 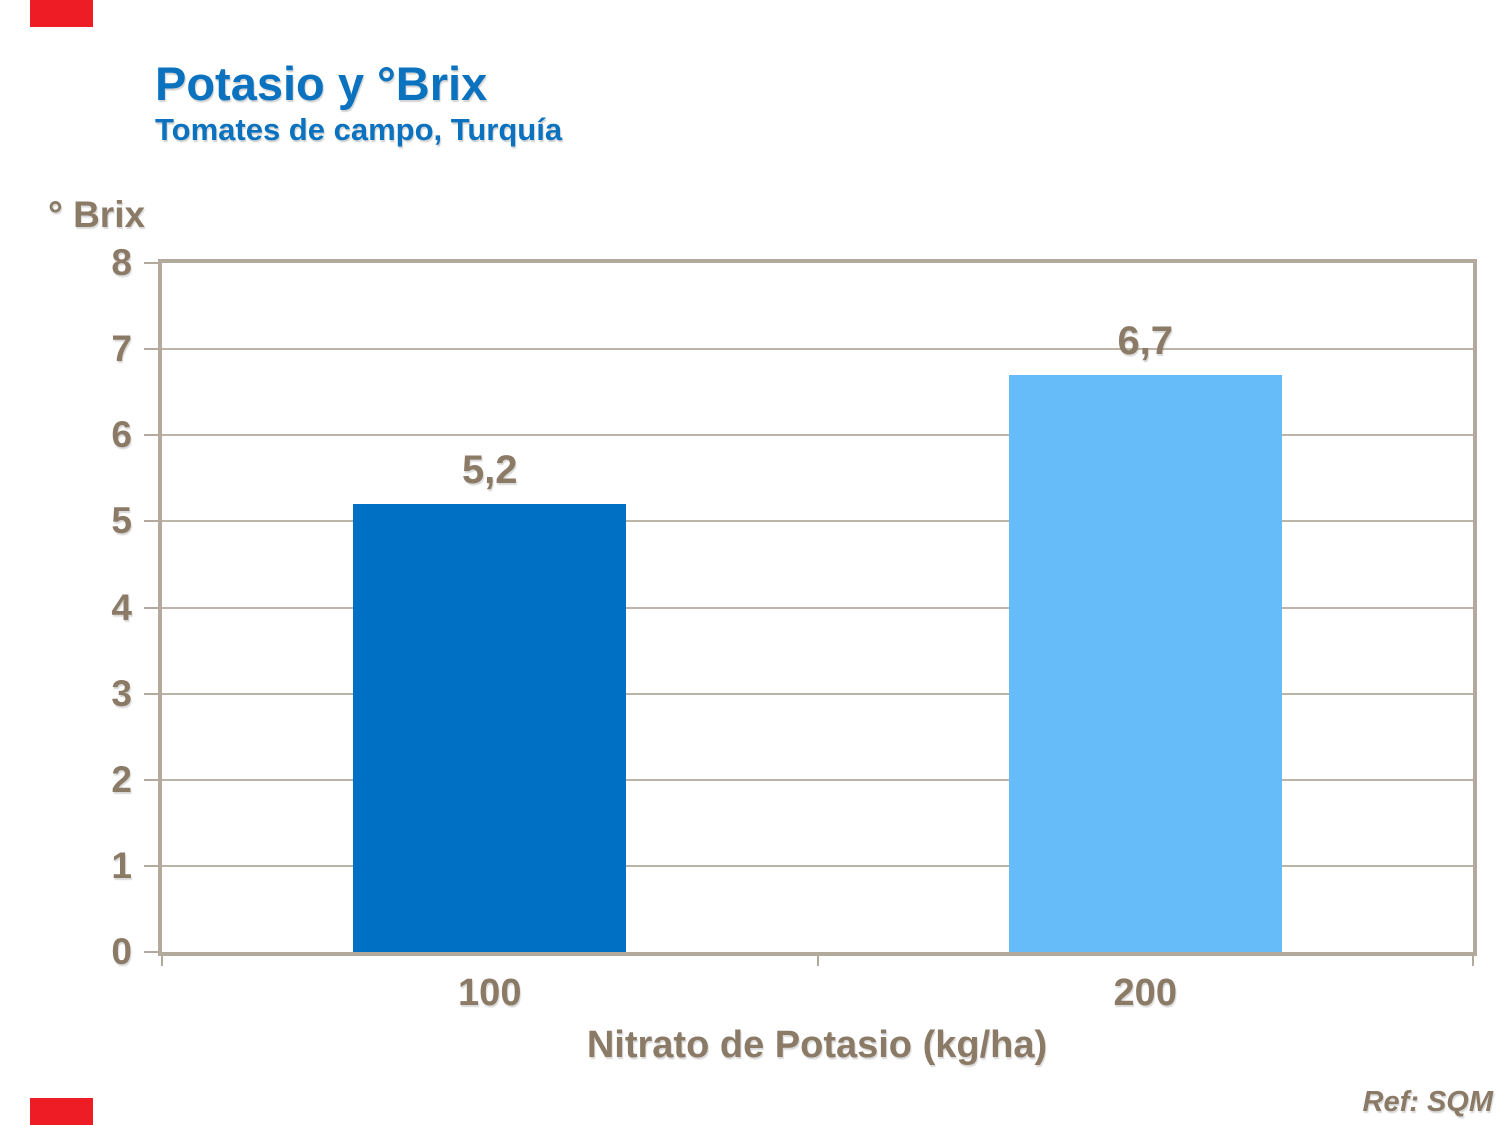 What do you see at coordinates (490, 993) in the screenshot?
I see `x-category-label-100: 100` at bounding box center [490, 993].